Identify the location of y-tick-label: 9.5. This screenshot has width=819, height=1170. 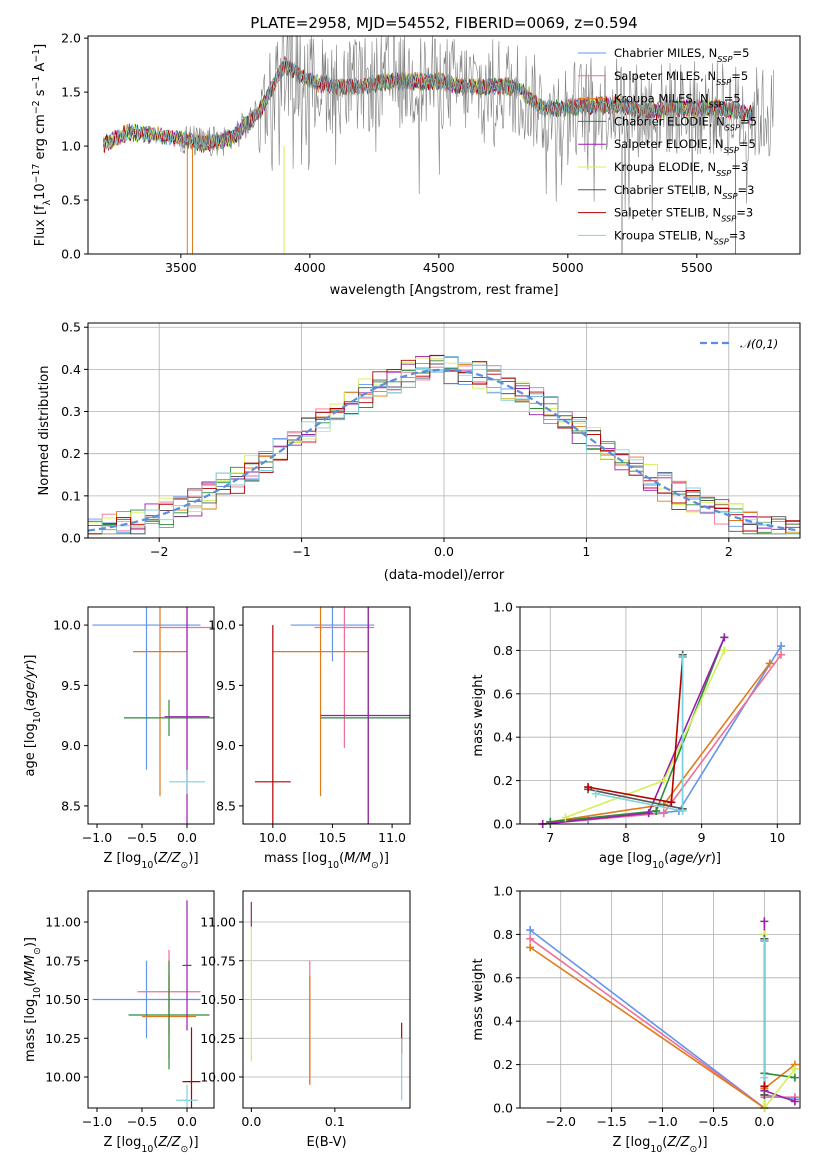
(226, 685).